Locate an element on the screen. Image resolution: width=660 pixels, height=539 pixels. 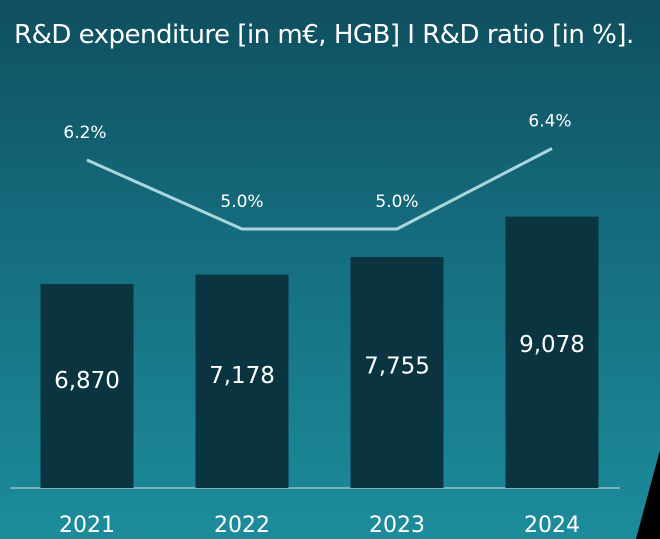
ratio-label-2023: 5.0% is located at coordinates (396, 202).